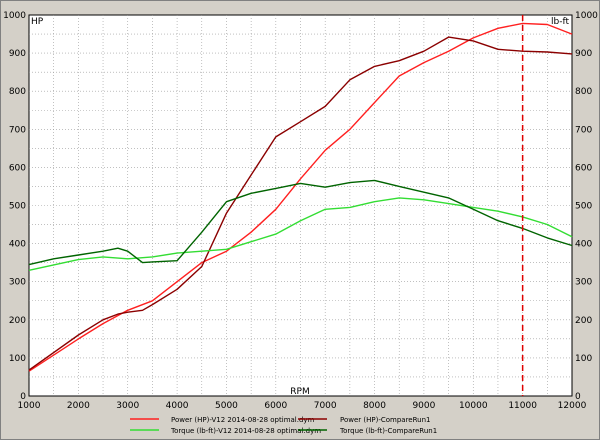 This screenshot has width=600, height=440. What do you see at coordinates (583, 359) in the screenshot?
I see `right-y-tick-label: 100` at bounding box center [583, 359].